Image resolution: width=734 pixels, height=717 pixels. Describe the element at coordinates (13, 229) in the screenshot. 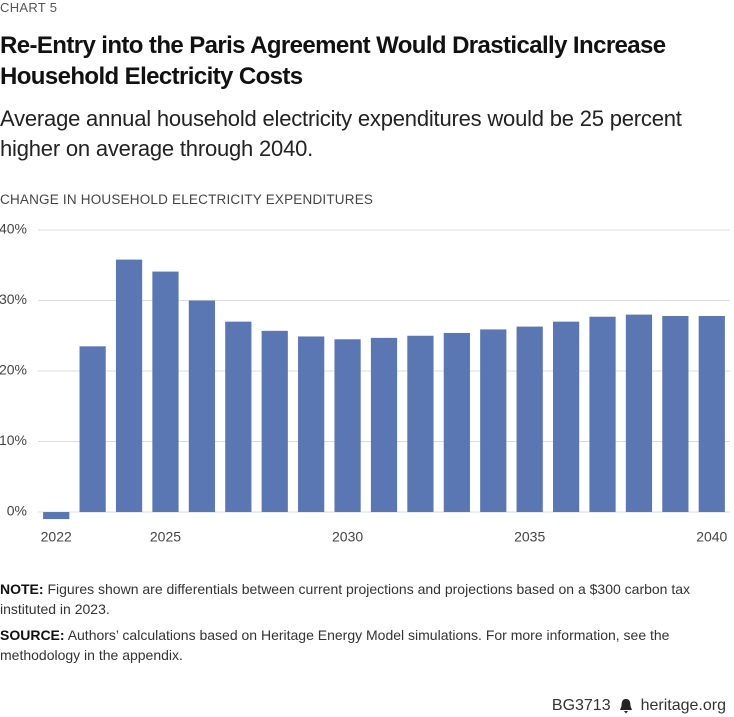

I see `y-tick-label: 40%` at that location.